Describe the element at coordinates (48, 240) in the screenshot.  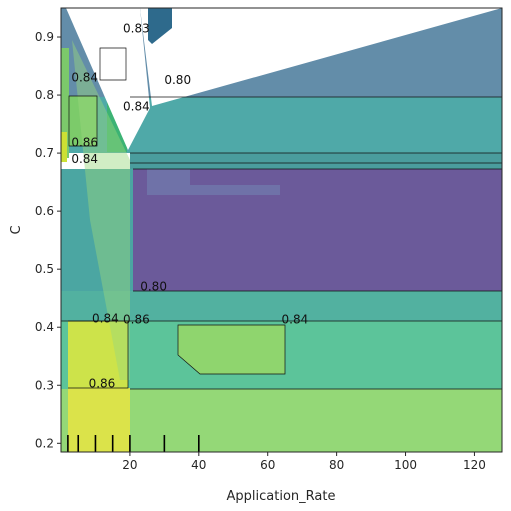
I see `y-axis-ticks: 0.2 0.3 0.4 0.5 0.6 0.7 0.8 0.9` at that location.